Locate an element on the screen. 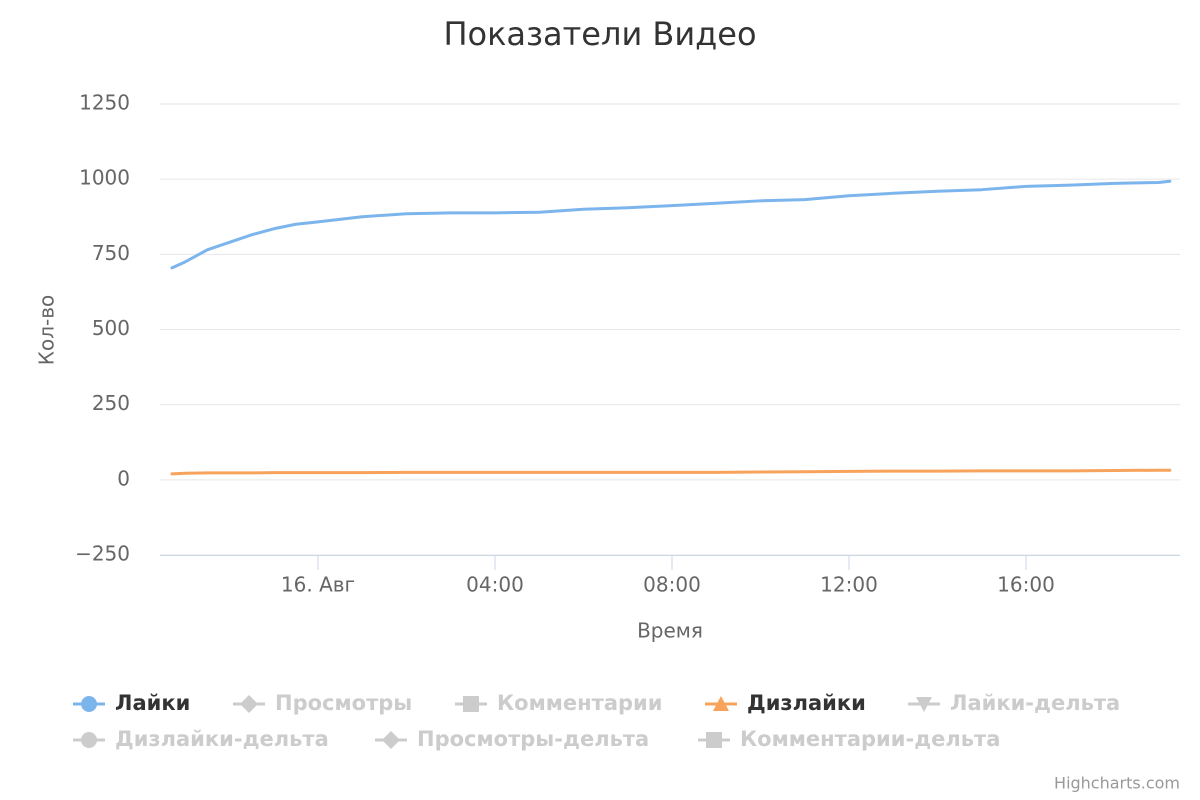  legend-item: Просмотры-дельта is located at coordinates (512, 739).